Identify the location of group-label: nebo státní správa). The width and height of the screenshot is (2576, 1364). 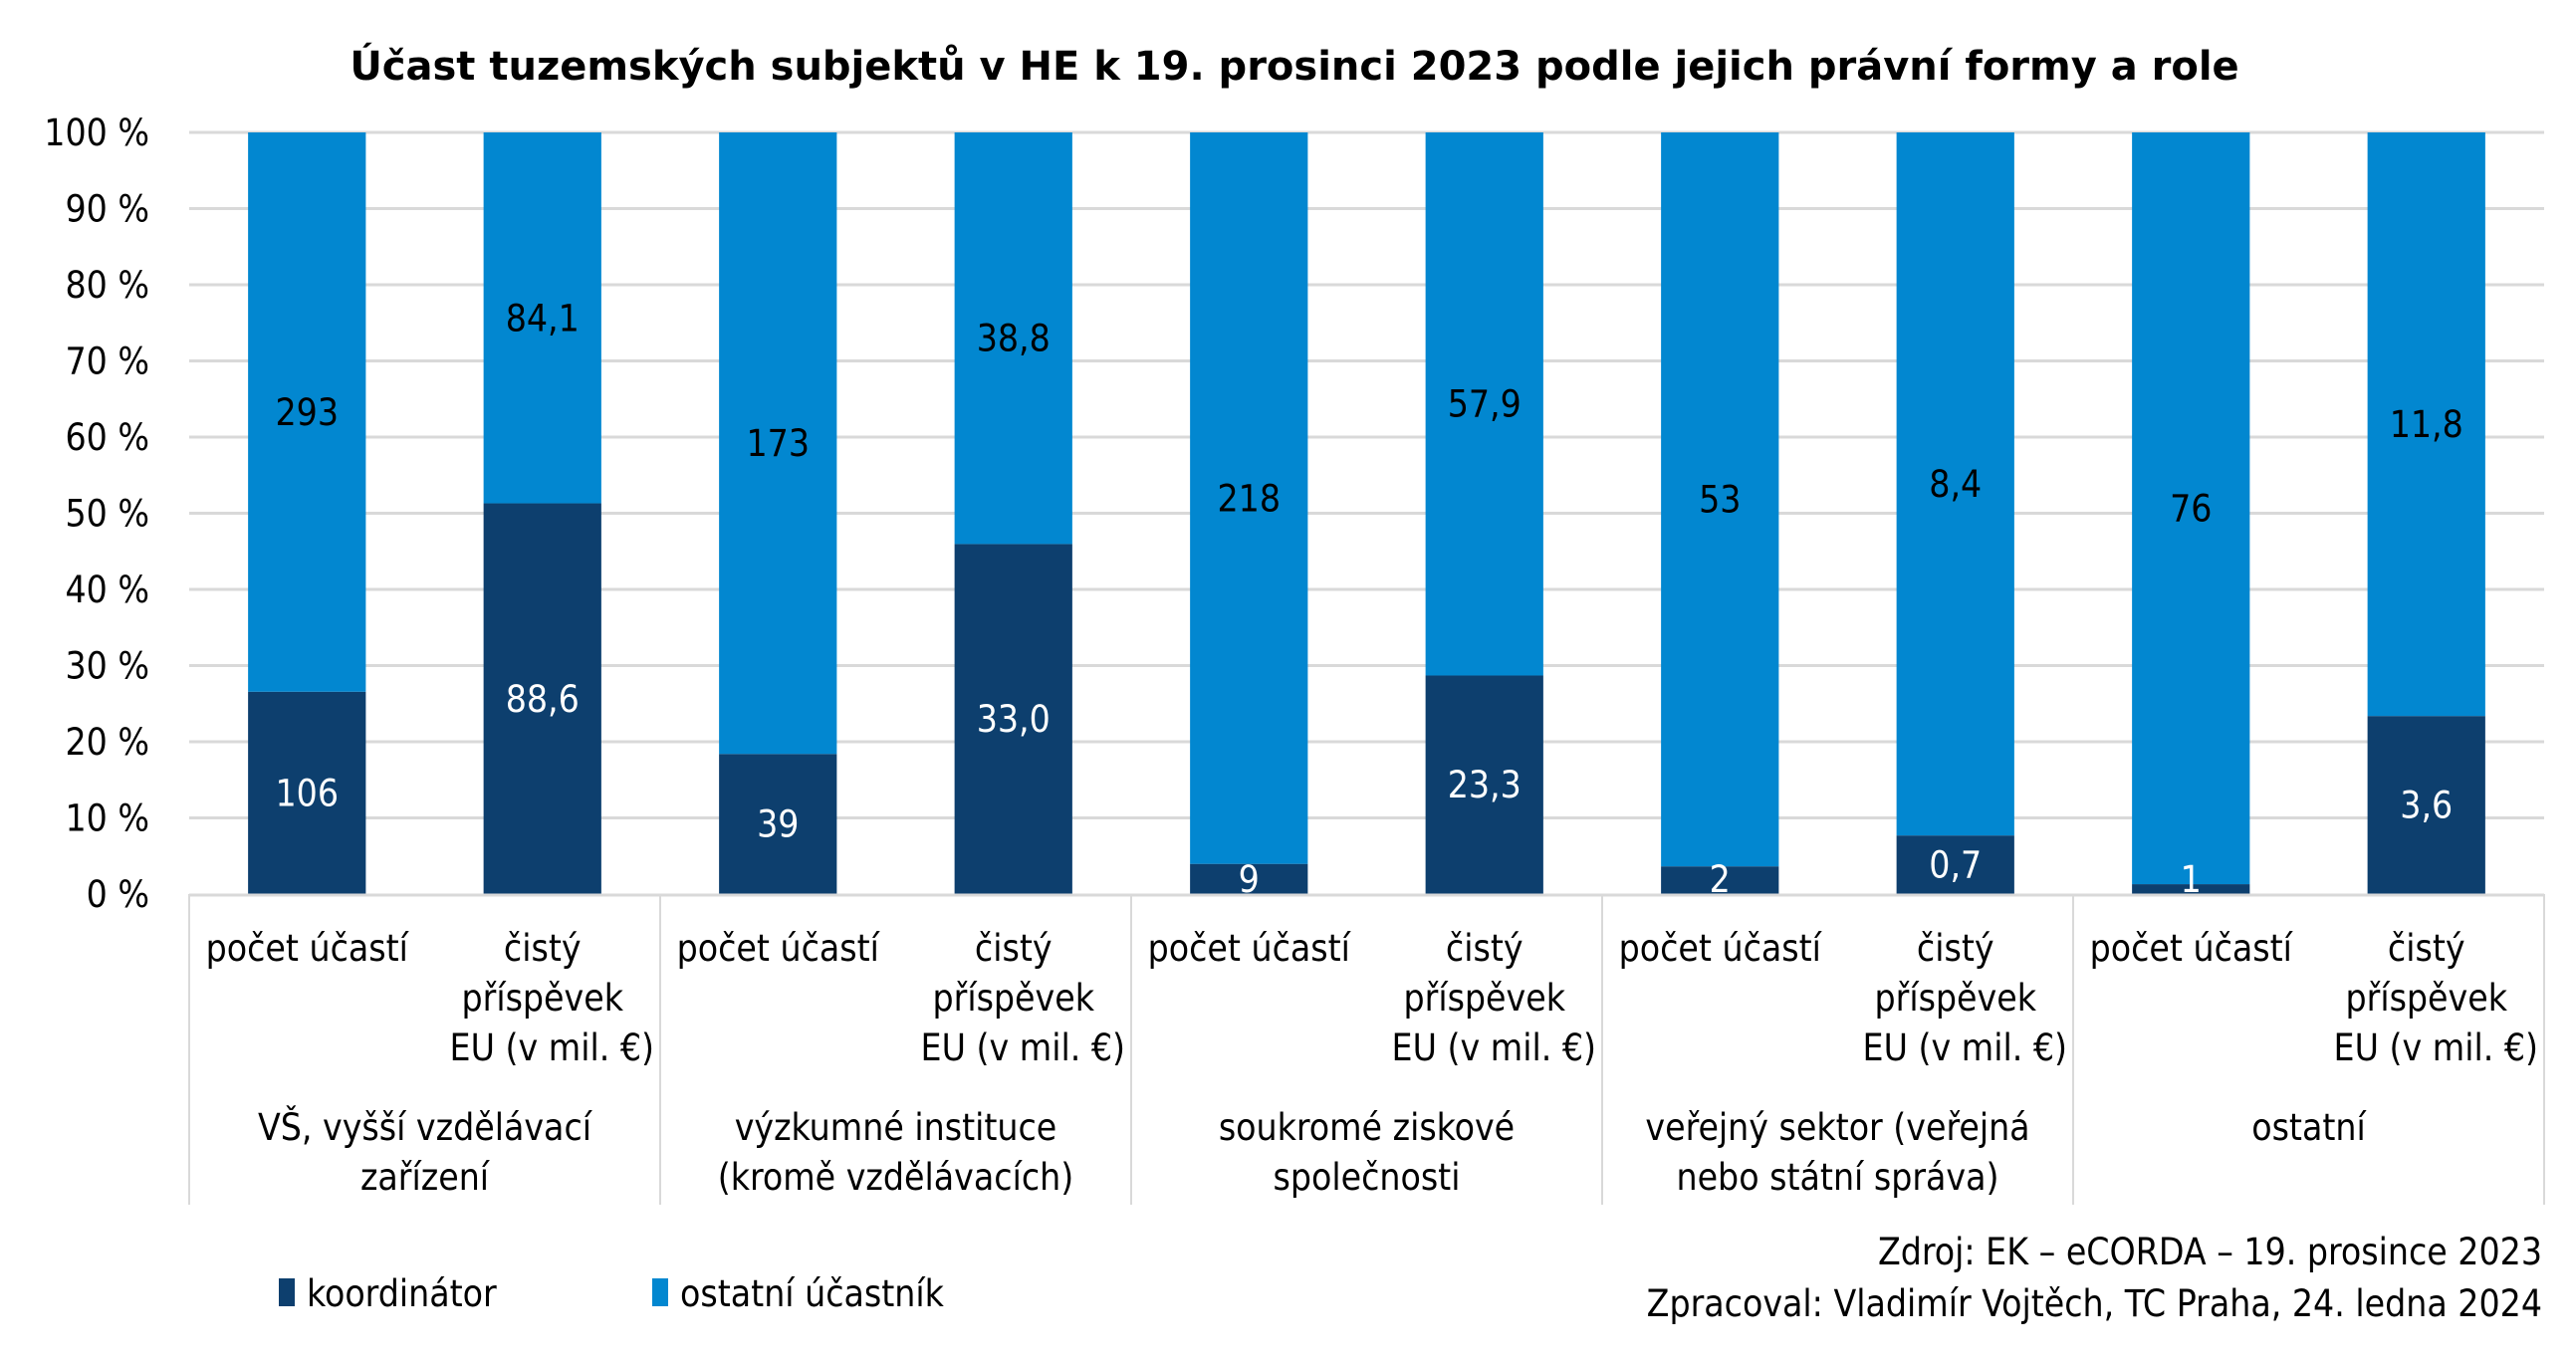
(1837, 1177).